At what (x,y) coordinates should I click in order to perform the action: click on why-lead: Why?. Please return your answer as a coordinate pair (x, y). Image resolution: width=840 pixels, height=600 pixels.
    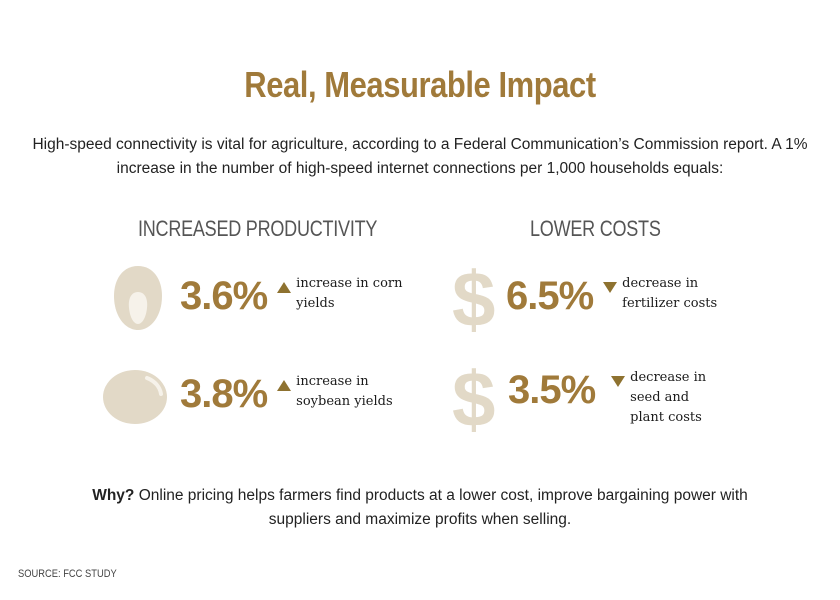
    Looking at the image, I should click on (113, 495).